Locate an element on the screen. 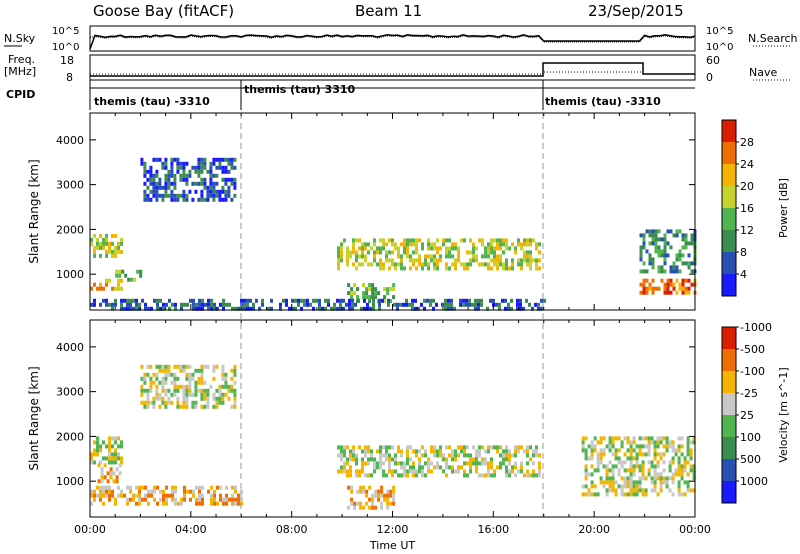 Image resolution: width=800 pixels, height=554 pixels. velocity-ytick-label: 4000 is located at coordinates (70, 347).